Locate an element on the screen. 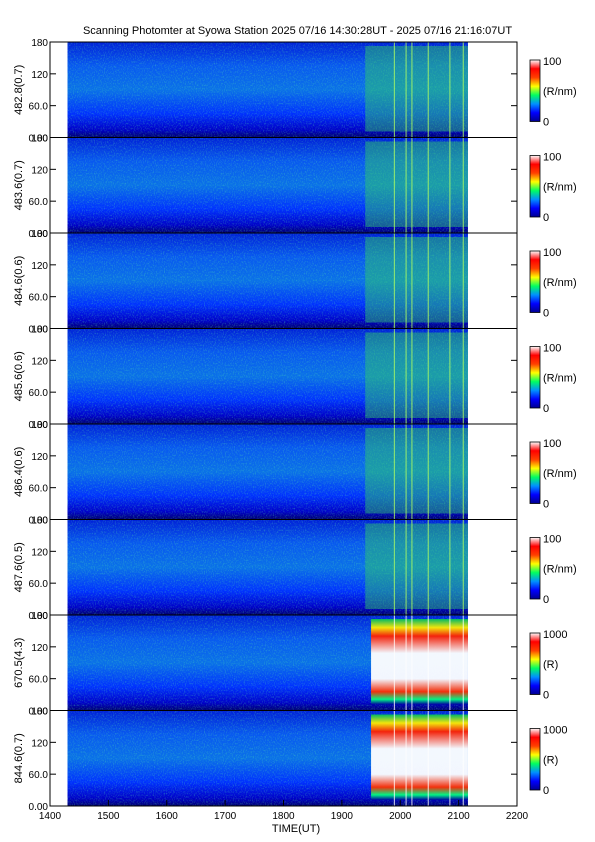 Image resolution: width=595 pixels, height=842 pixels. y-axis-label: 485.6(0.6) is located at coordinates (19, 376).